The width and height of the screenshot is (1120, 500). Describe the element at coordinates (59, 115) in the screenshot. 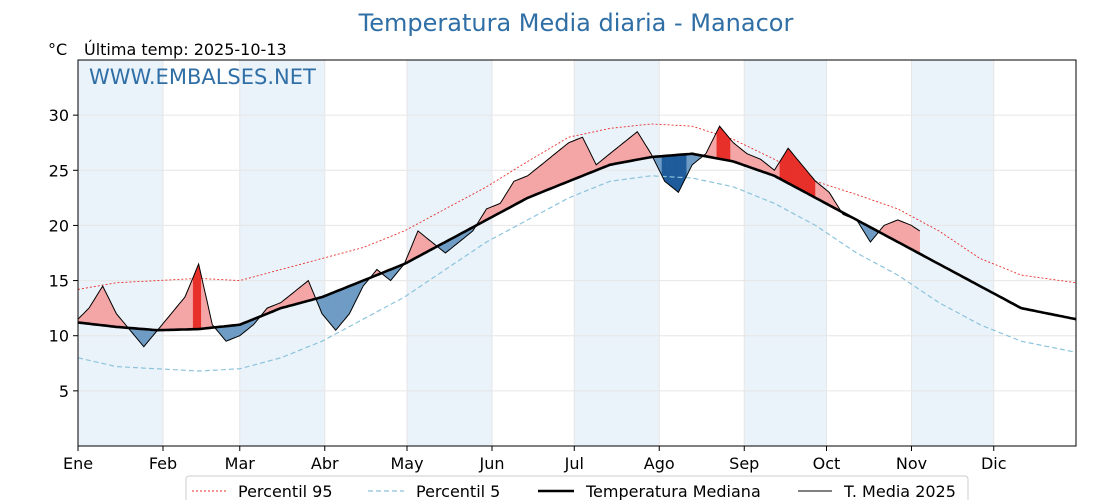

I see `y-tick-label: 30` at that location.